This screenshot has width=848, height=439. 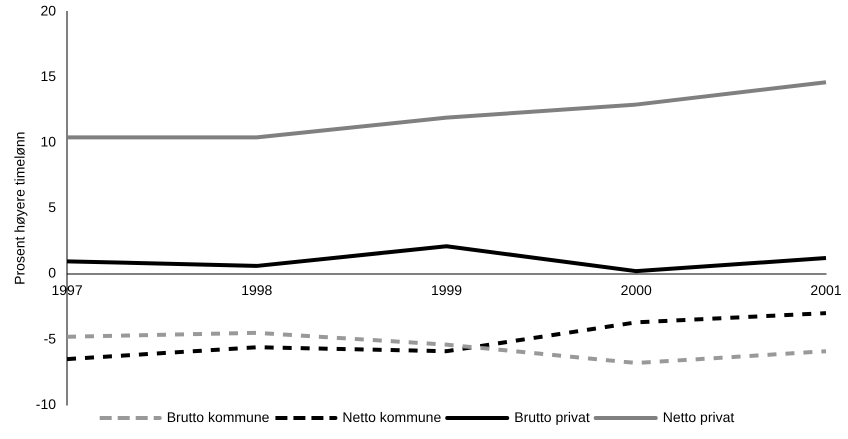 I want to click on y-tick-label: -5, so click(x=50, y=338).